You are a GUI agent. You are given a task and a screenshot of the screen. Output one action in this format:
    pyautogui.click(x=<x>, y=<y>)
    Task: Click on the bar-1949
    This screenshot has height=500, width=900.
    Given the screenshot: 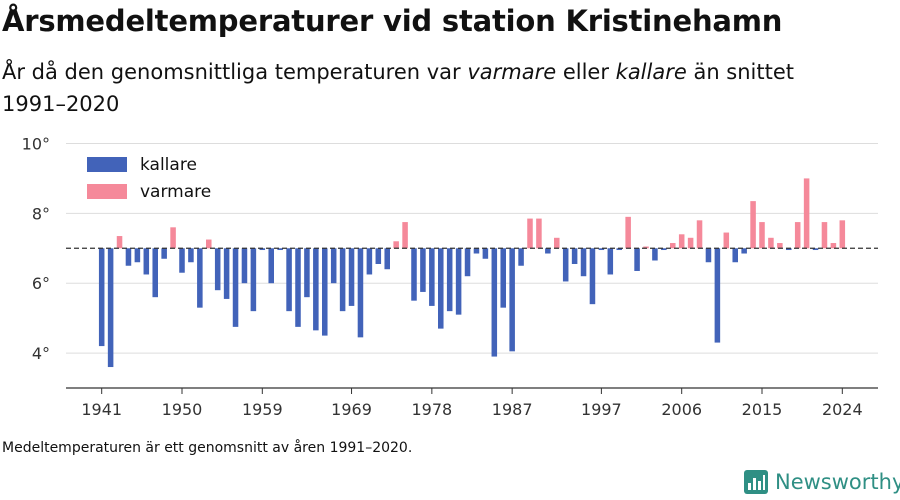 What is the action you would take?
    pyautogui.click(x=173, y=238)
    